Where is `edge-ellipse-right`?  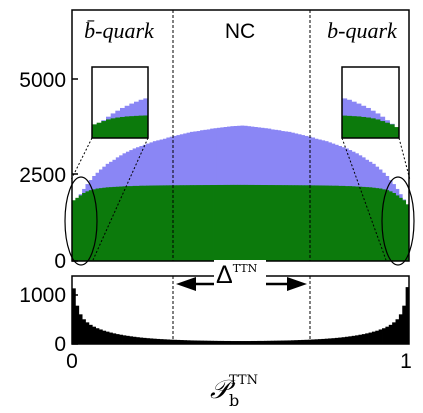
edge-ellipse-right is located at coordinates (398, 221).